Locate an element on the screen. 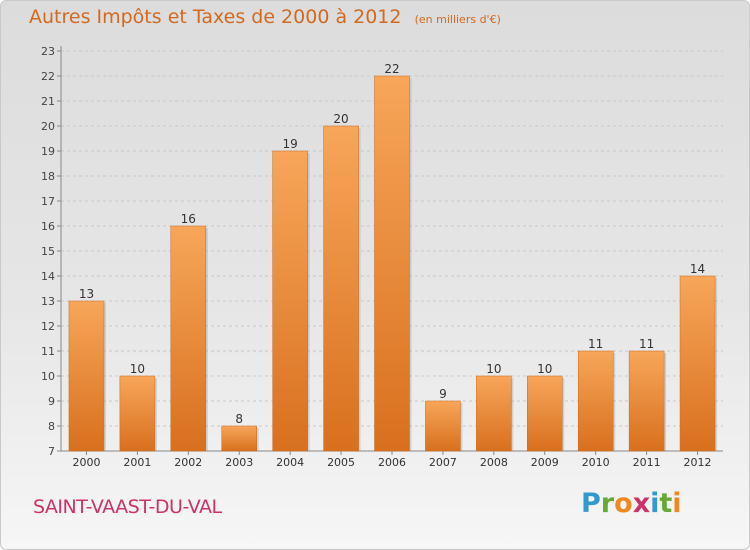 The image size is (750, 550). y-tick-label: 7 is located at coordinates (51, 451).